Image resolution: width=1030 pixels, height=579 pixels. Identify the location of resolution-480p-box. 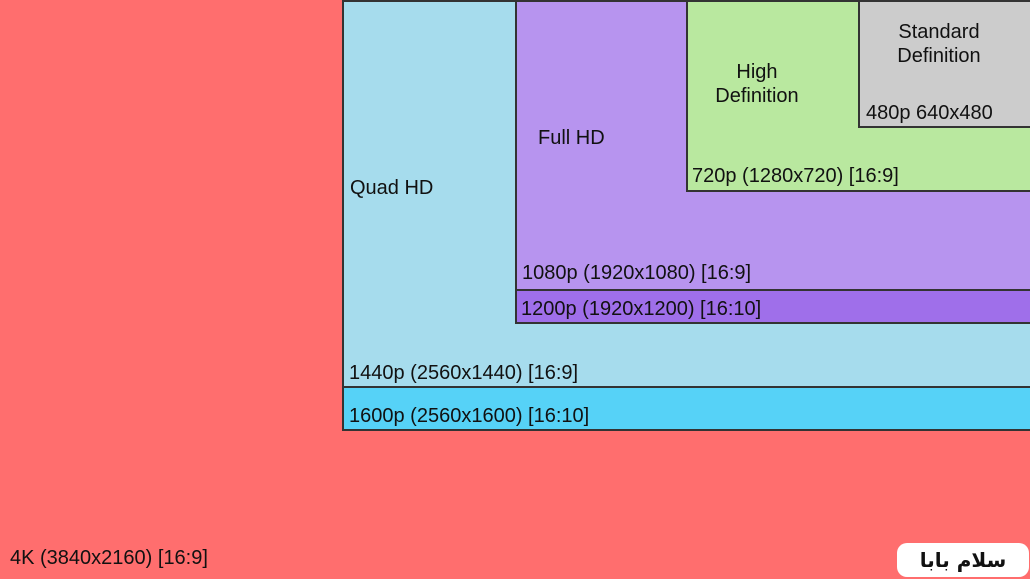
(944, 64).